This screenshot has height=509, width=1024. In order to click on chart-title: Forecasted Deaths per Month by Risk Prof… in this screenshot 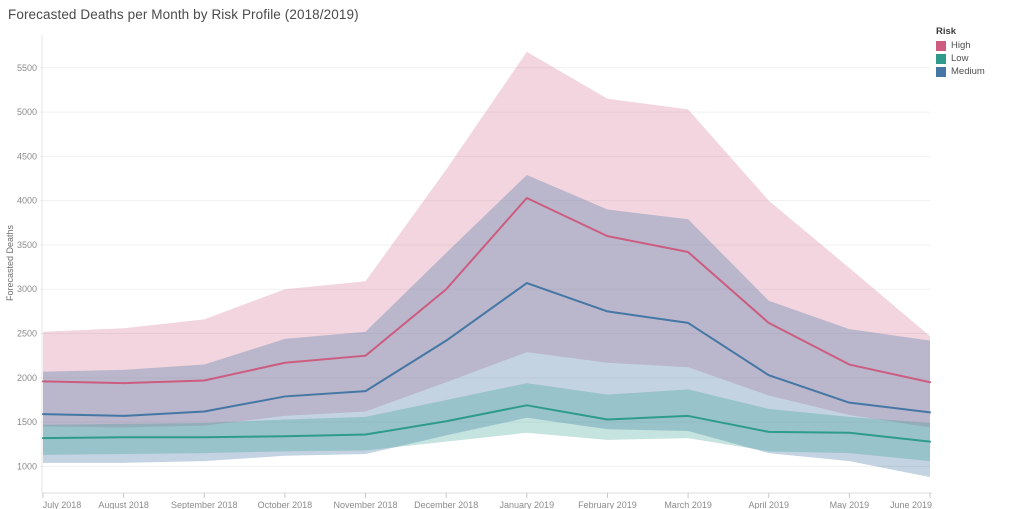, I will do `click(183, 14)`.